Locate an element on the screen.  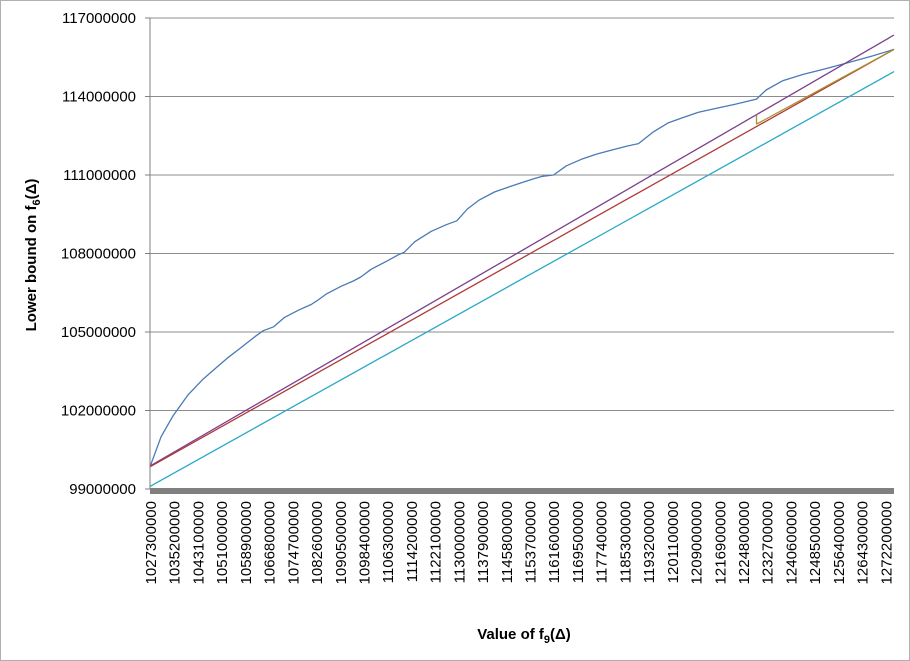
y-tick-label: 99000000 is located at coordinates (102, 489).